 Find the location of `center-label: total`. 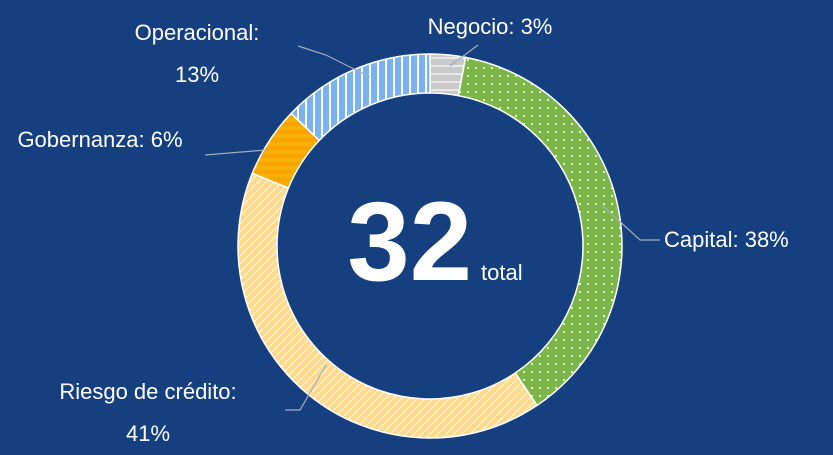

center-label: total is located at coordinates (502, 272).